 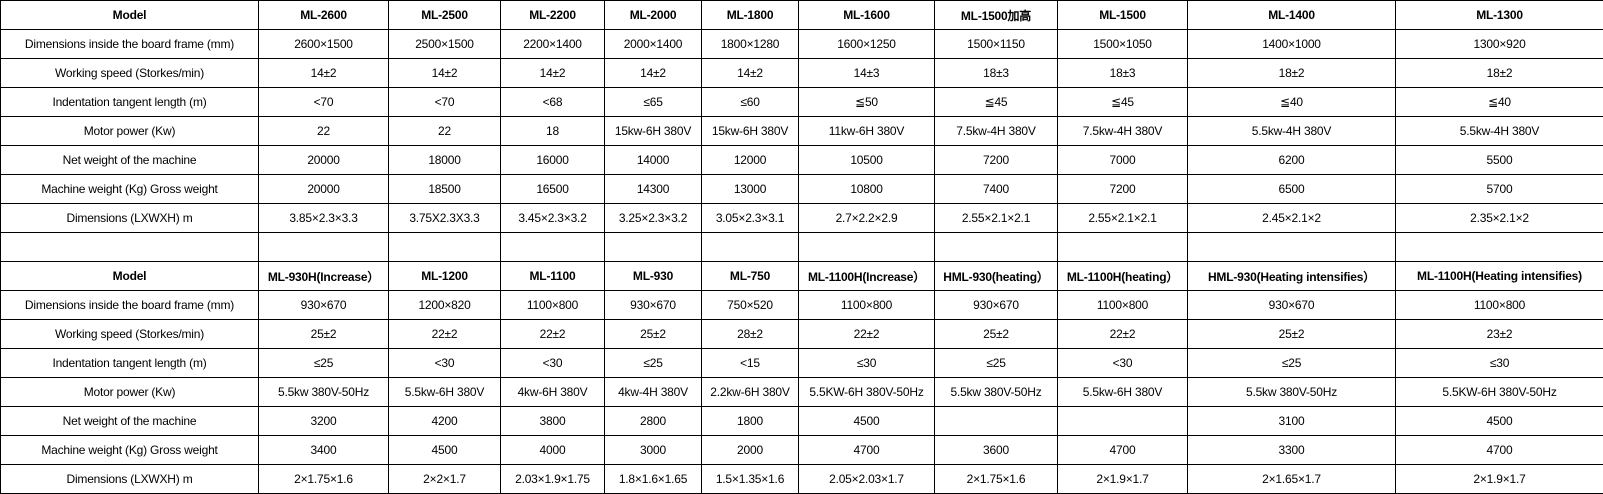 I want to click on table-cell: ≦50, so click(x=866, y=102).